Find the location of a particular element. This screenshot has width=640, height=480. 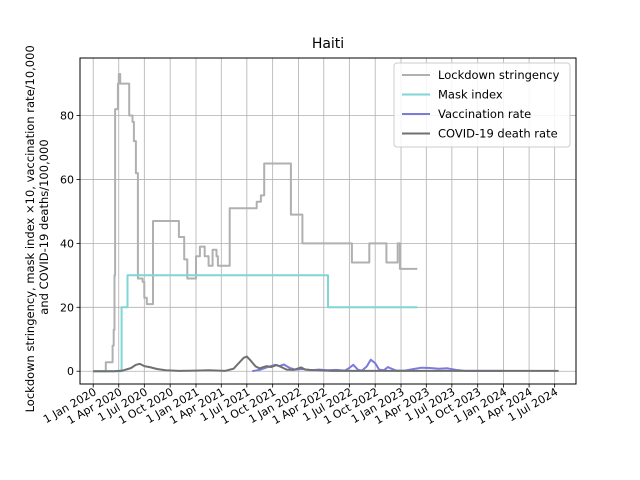

y-axis-label-line-2: and COVID-19 deaths/100,000 is located at coordinates (44, 226).